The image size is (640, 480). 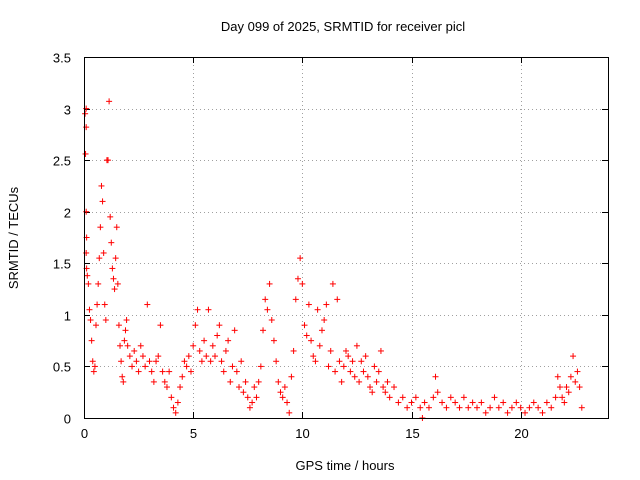 I want to click on x-tick-label: 15, so click(x=412, y=433).